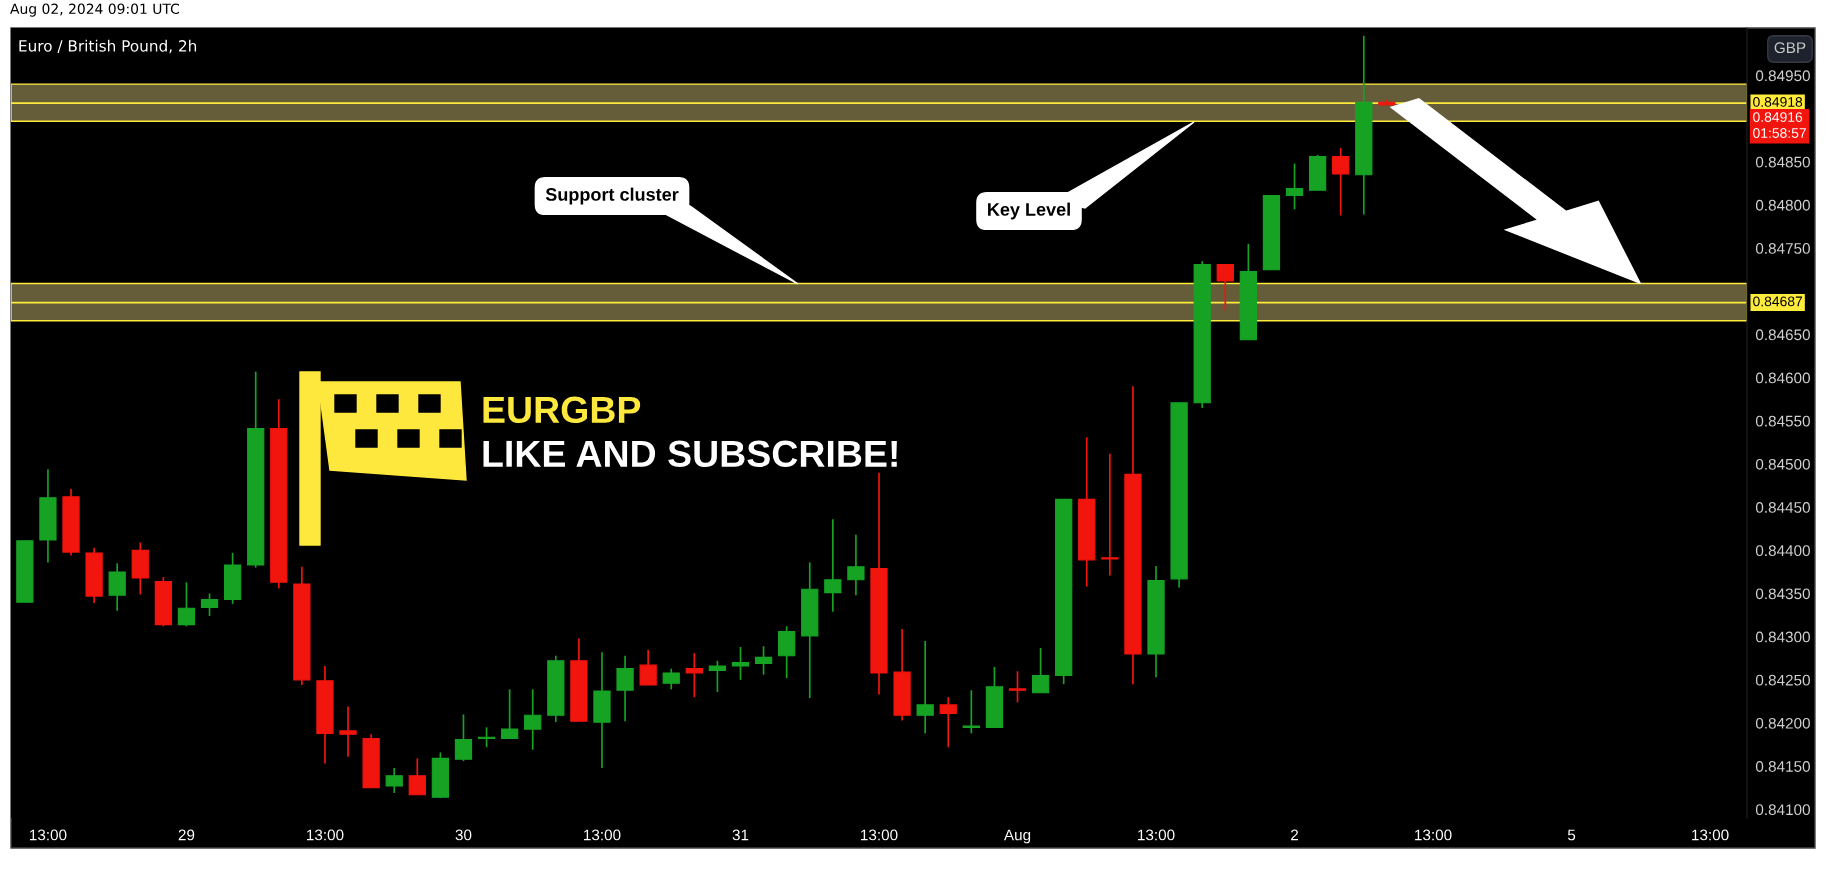 The image size is (1826, 886). I want to click on y-tick-label: 0.84250, so click(1782, 680).